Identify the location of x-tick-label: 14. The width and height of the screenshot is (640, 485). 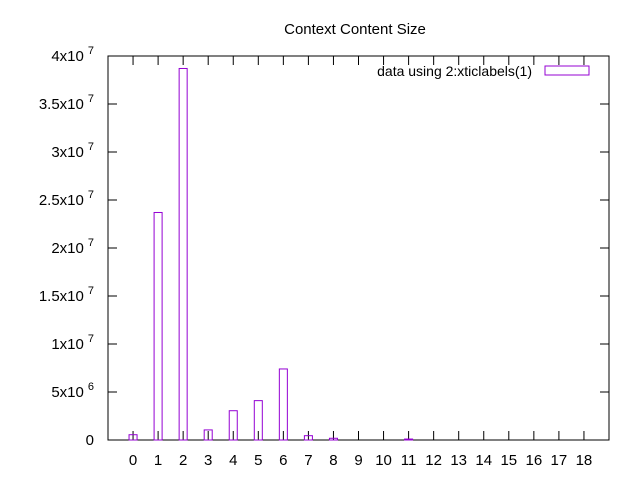
(483, 460).